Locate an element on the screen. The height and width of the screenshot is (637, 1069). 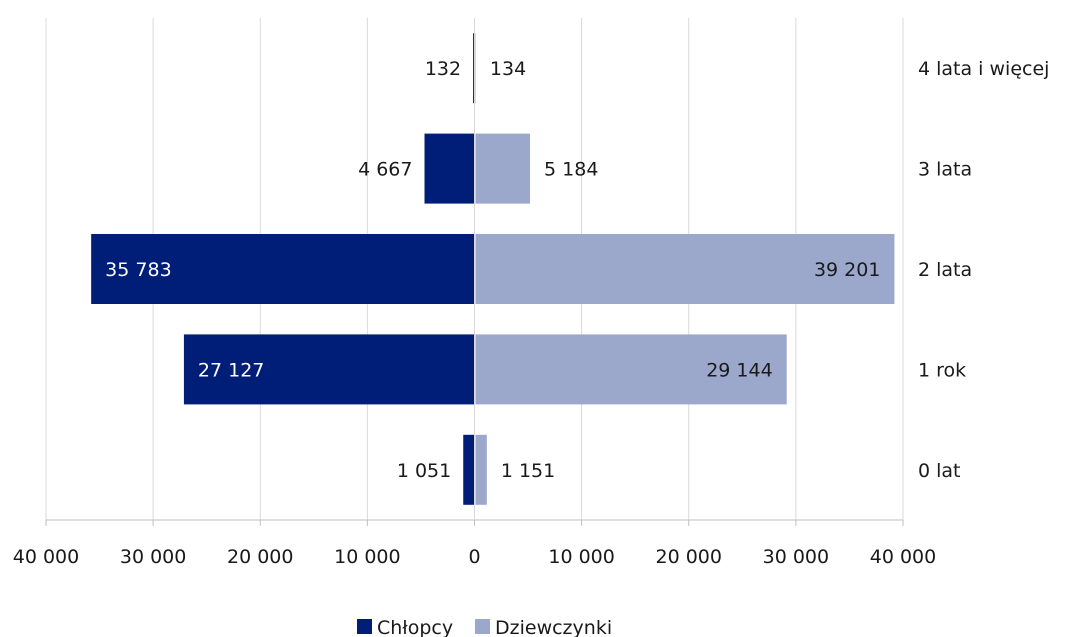
data-label-chlopcy-2-lata: 35 783 is located at coordinates (138, 270).